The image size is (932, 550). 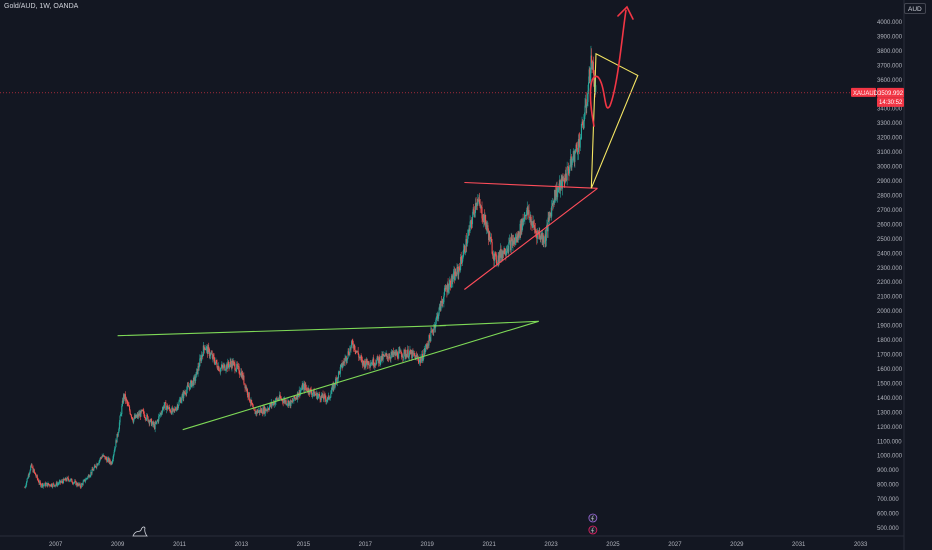 What do you see at coordinates (889, 442) in the screenshot?
I see `price-tick-label: 1100.000` at bounding box center [889, 442].